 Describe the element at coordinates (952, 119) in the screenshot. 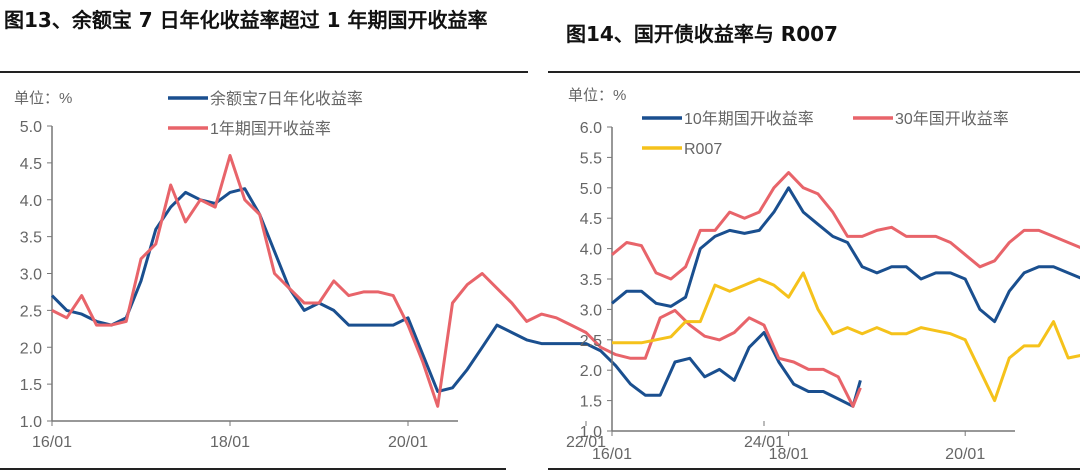

I see `legend-label: 30年国开收益率` at that location.